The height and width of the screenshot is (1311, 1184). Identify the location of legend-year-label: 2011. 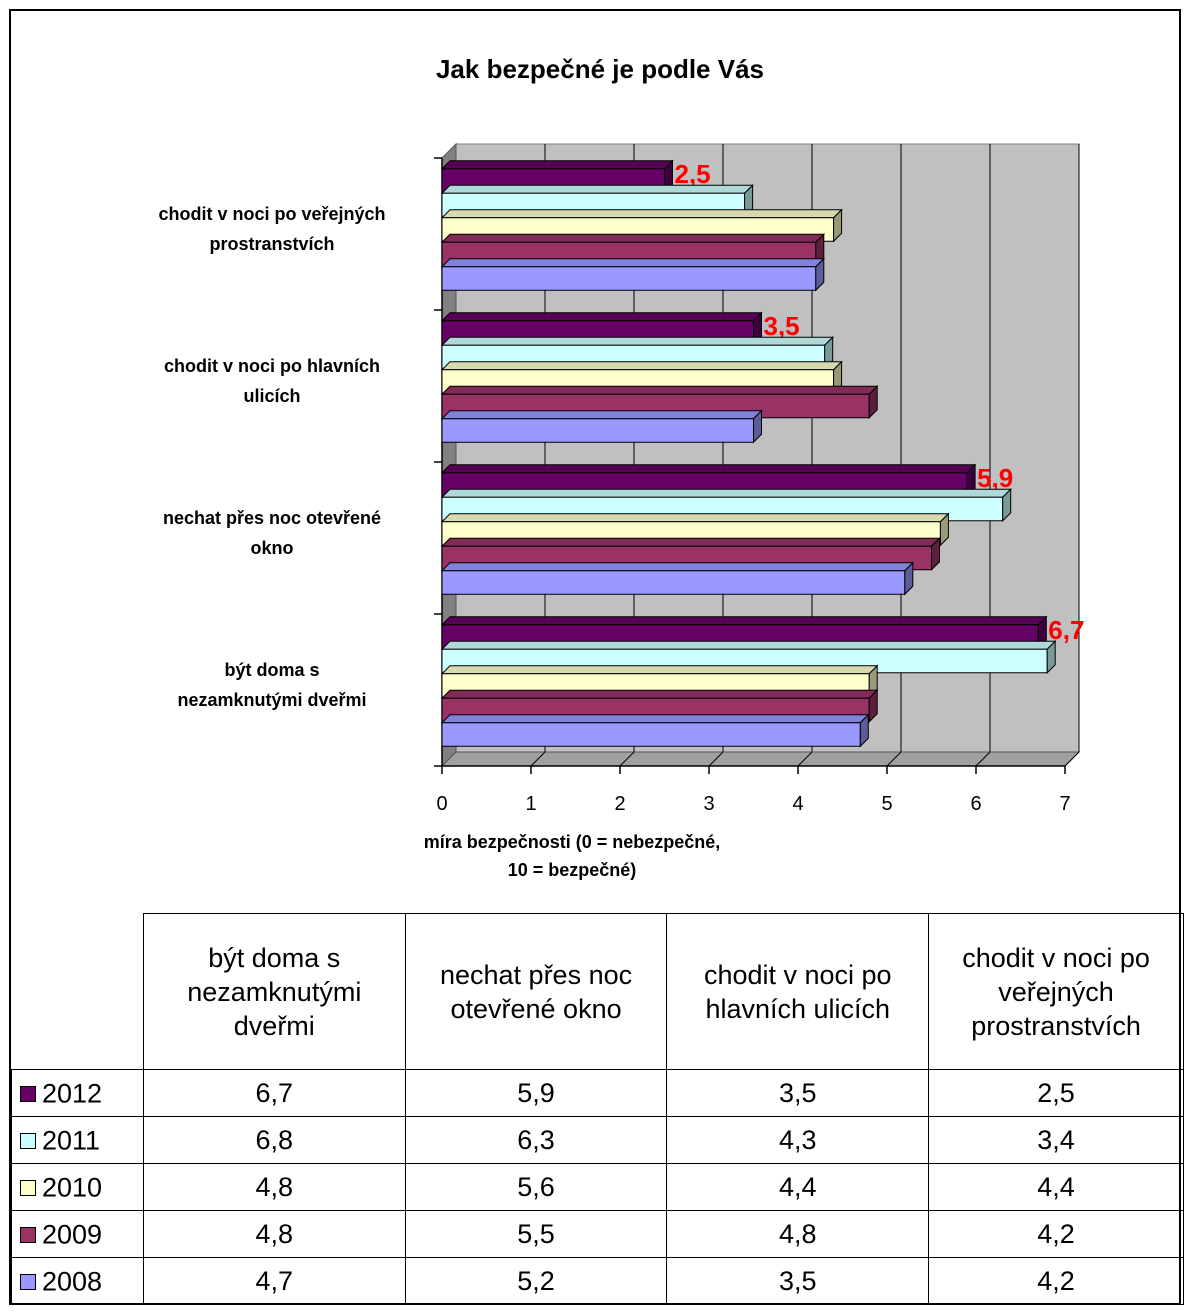
(71, 1140).